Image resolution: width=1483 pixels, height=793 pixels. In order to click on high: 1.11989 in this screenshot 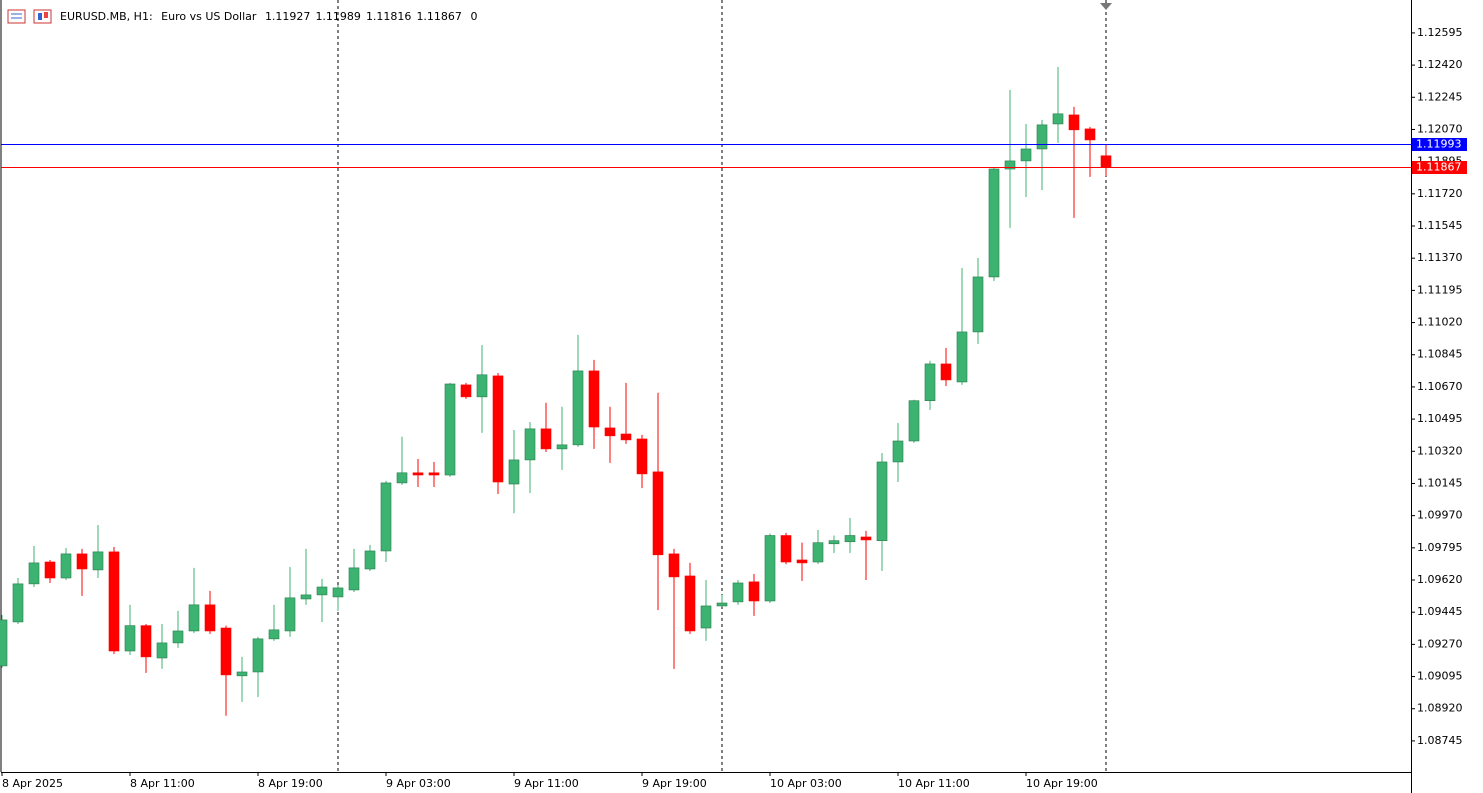, I will do `click(338, 16)`.